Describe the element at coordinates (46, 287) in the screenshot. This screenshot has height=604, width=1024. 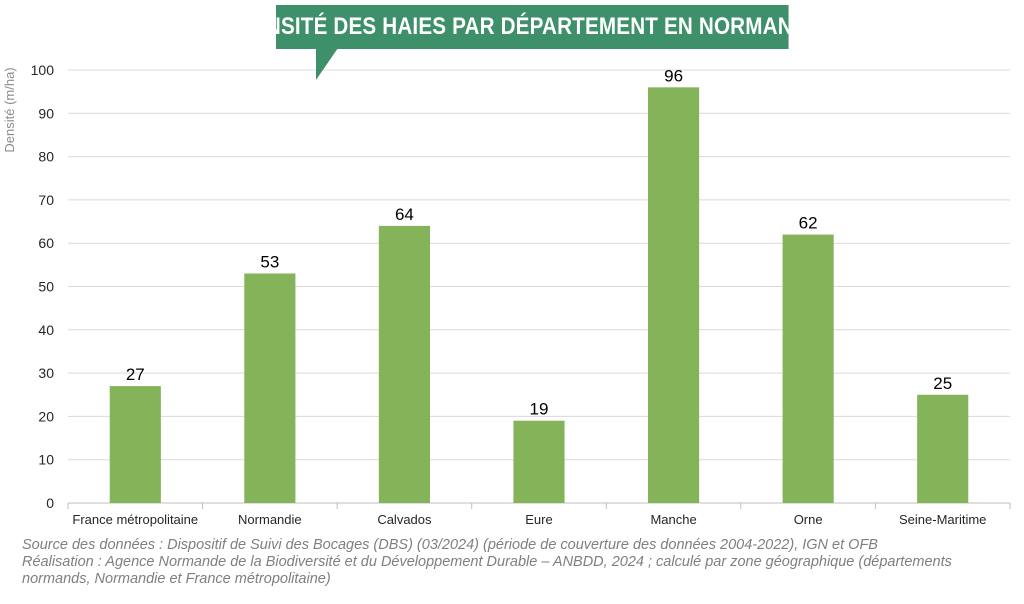
I see `y-tick-label: 50` at that location.